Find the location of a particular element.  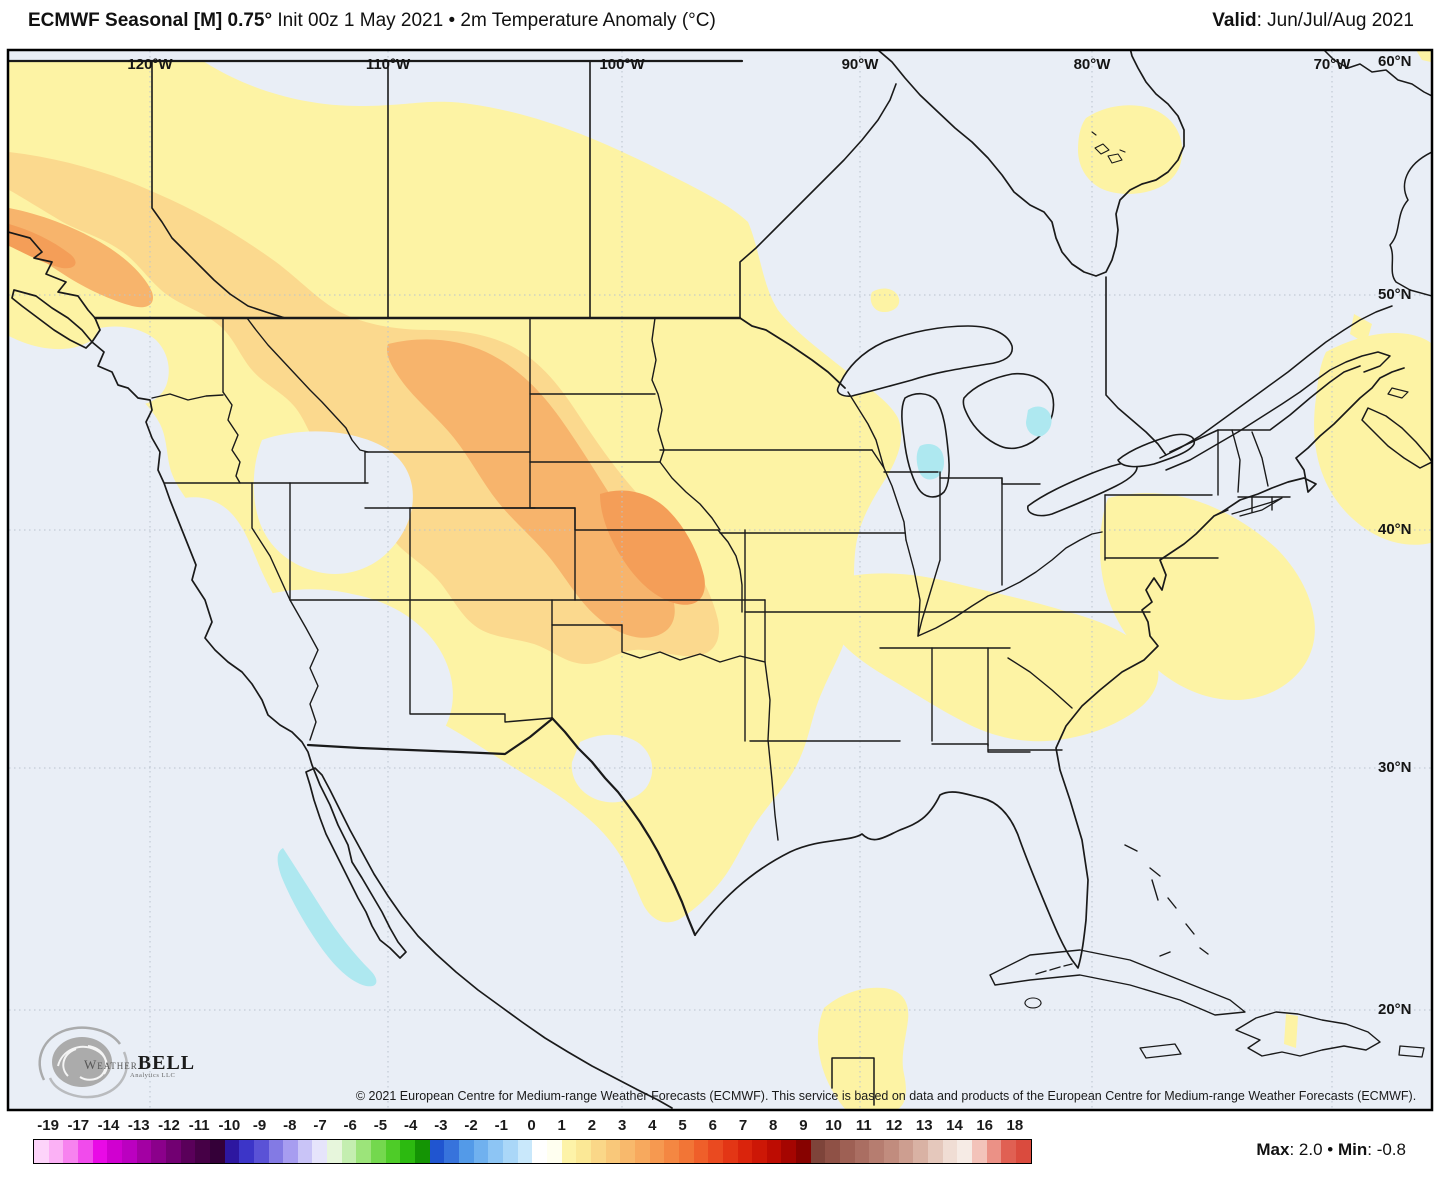

lon-label: 110°W is located at coordinates (388, 64).